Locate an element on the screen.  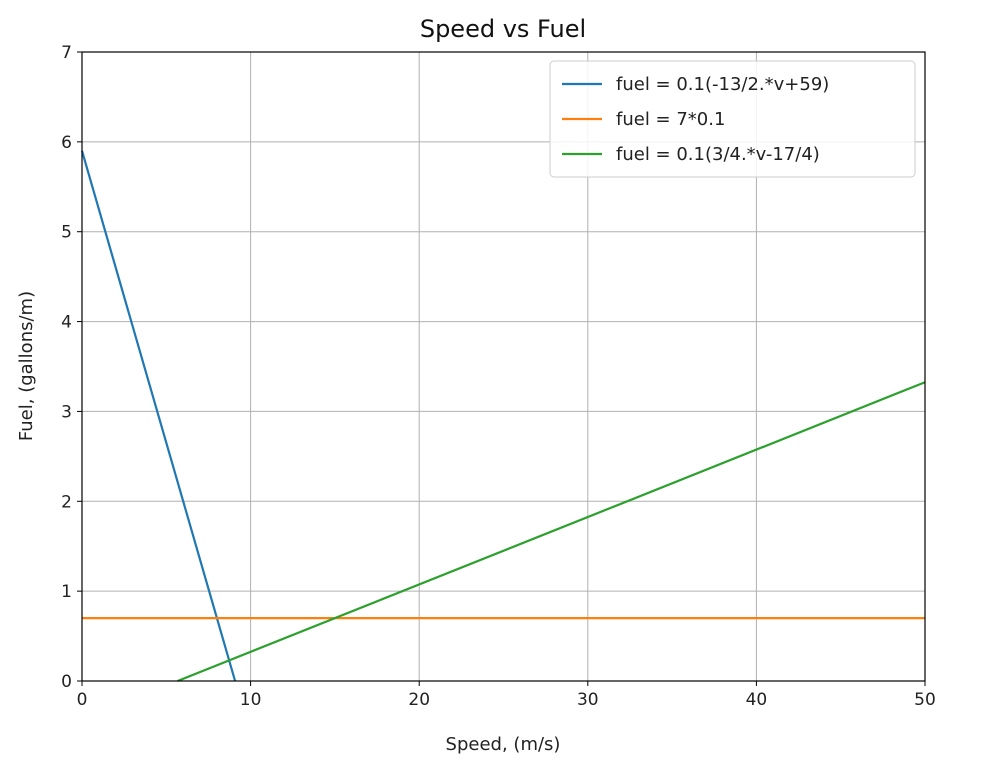
y-axis-label: Fuel, (gallons/m) is located at coordinates (26, 366).